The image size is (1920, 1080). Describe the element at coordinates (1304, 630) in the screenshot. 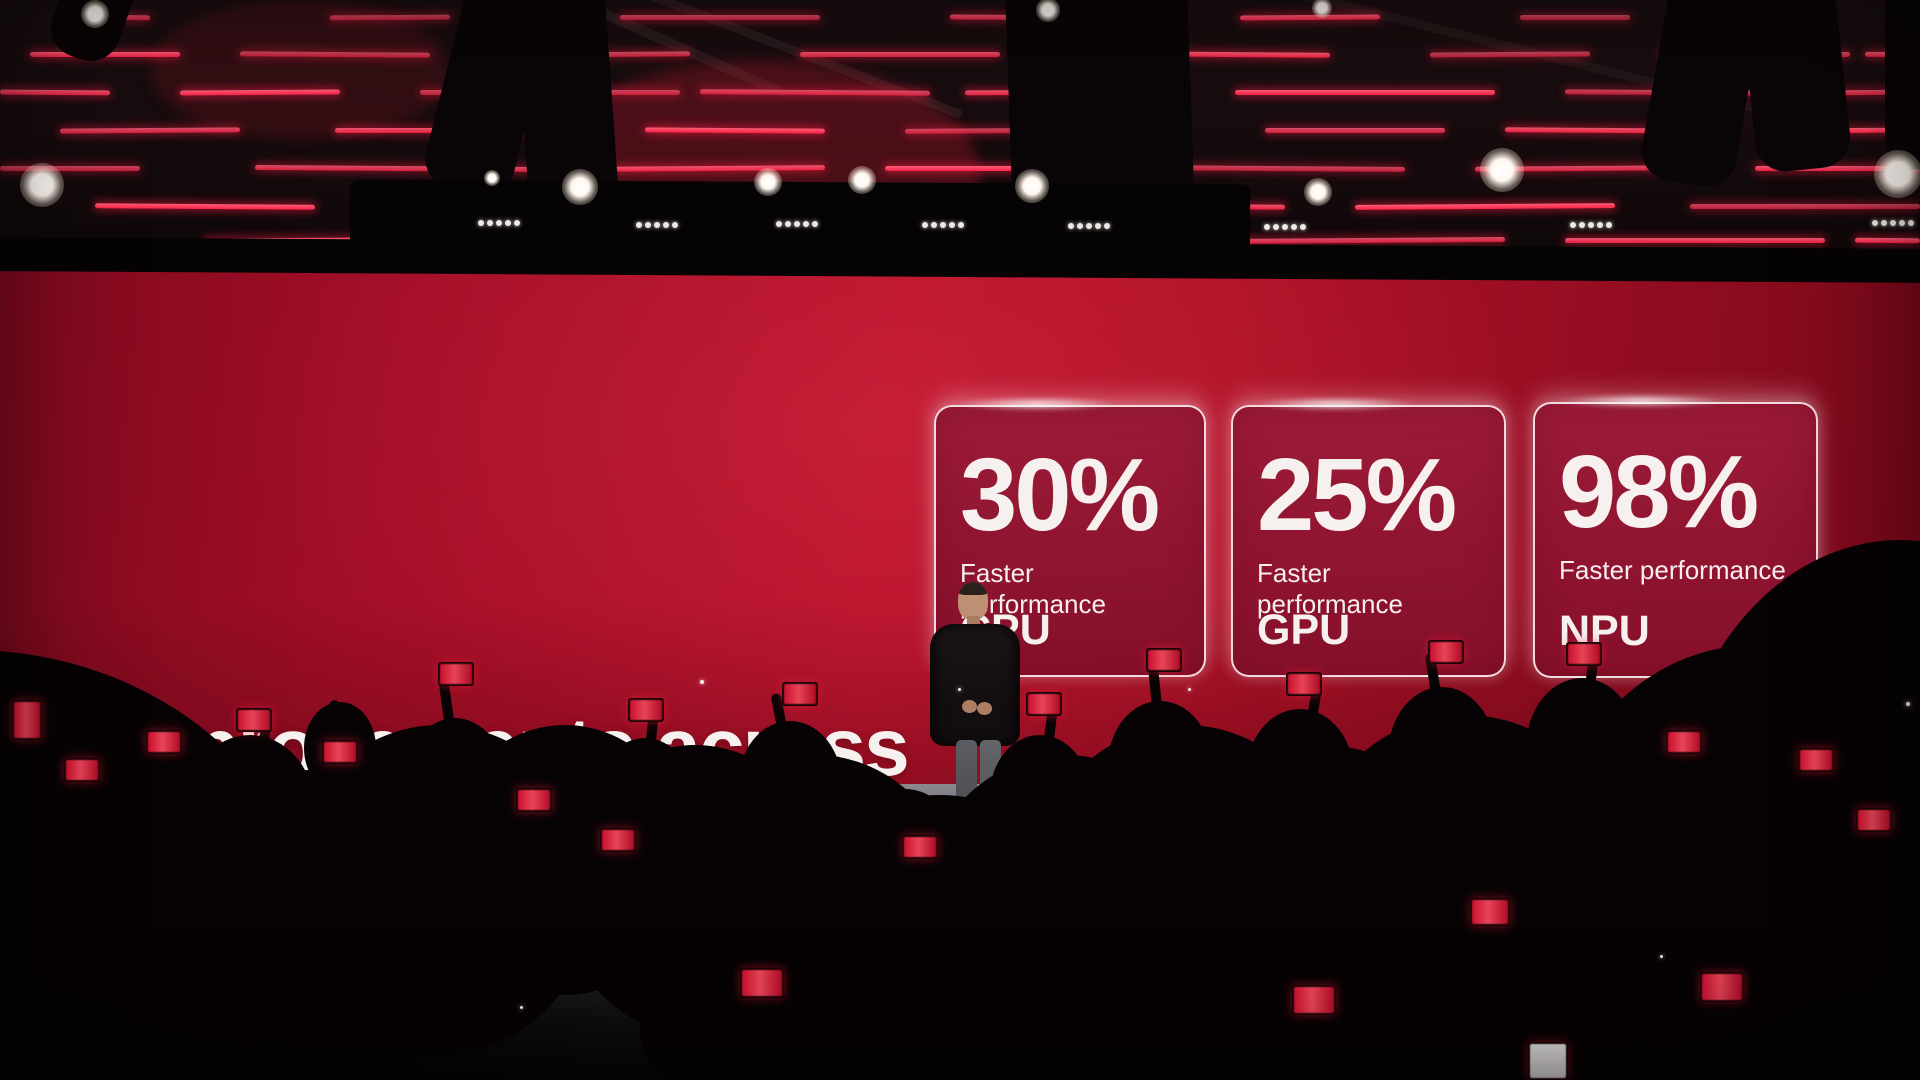

I see `stat-label: GPU` at that location.